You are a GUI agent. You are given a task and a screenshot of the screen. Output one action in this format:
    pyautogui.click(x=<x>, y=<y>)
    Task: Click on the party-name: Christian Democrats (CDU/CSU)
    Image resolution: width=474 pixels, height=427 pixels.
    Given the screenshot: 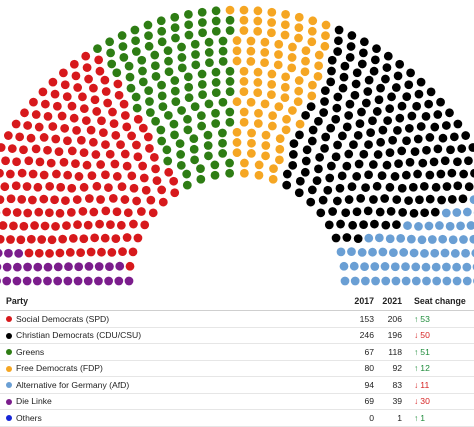 What is the action you would take?
    pyautogui.click(x=78, y=335)
    